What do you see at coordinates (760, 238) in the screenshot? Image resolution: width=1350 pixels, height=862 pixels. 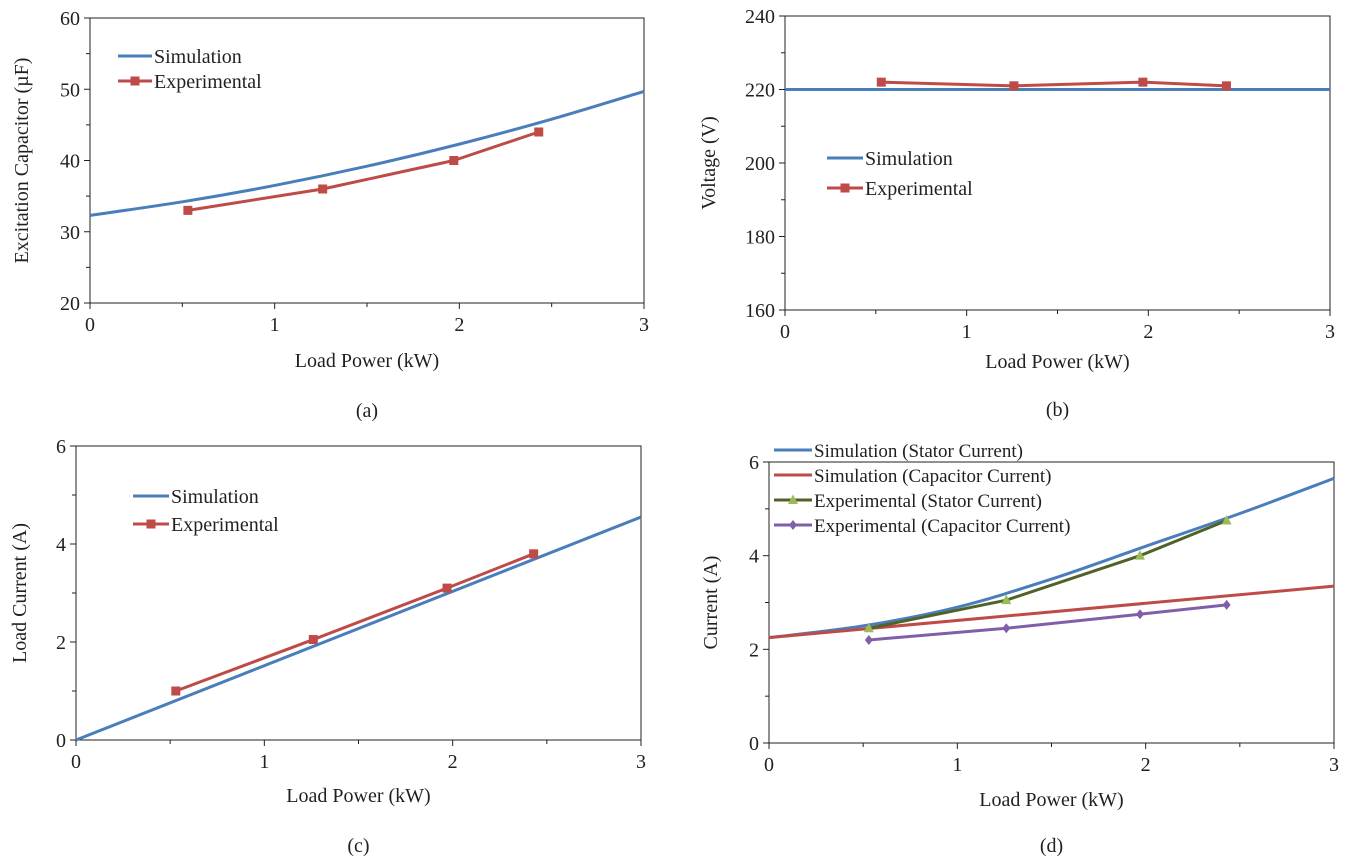 I see `y-tick-label: 180` at bounding box center [760, 238].